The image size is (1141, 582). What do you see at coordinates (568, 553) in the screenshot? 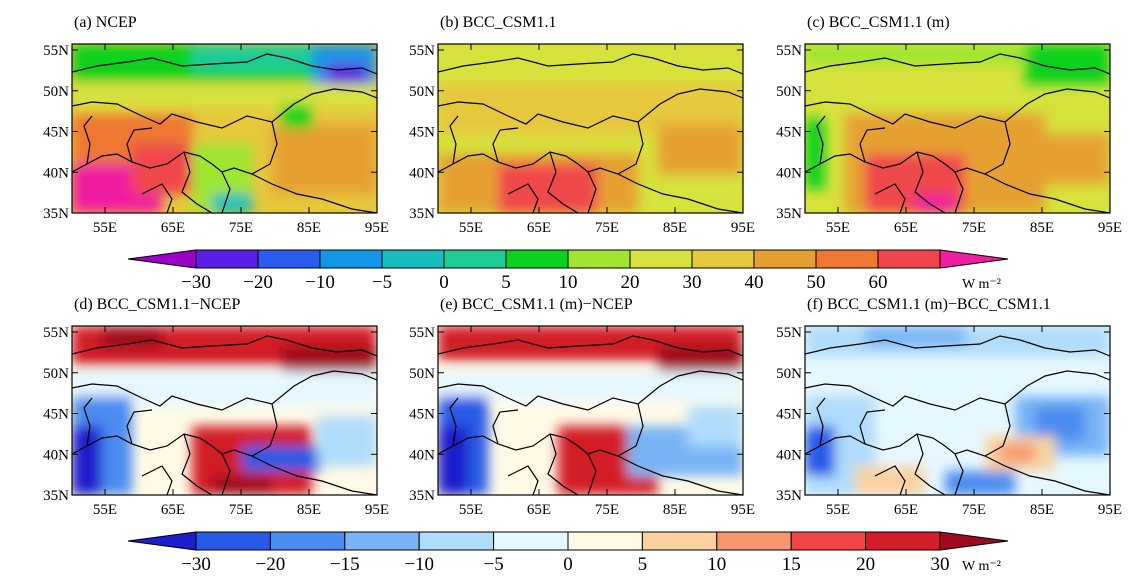
I see `colorbar-bottom: −30 −20 −15 −10 −5 0 5 10 15 20 30 W m⁻²` at bounding box center [568, 553].